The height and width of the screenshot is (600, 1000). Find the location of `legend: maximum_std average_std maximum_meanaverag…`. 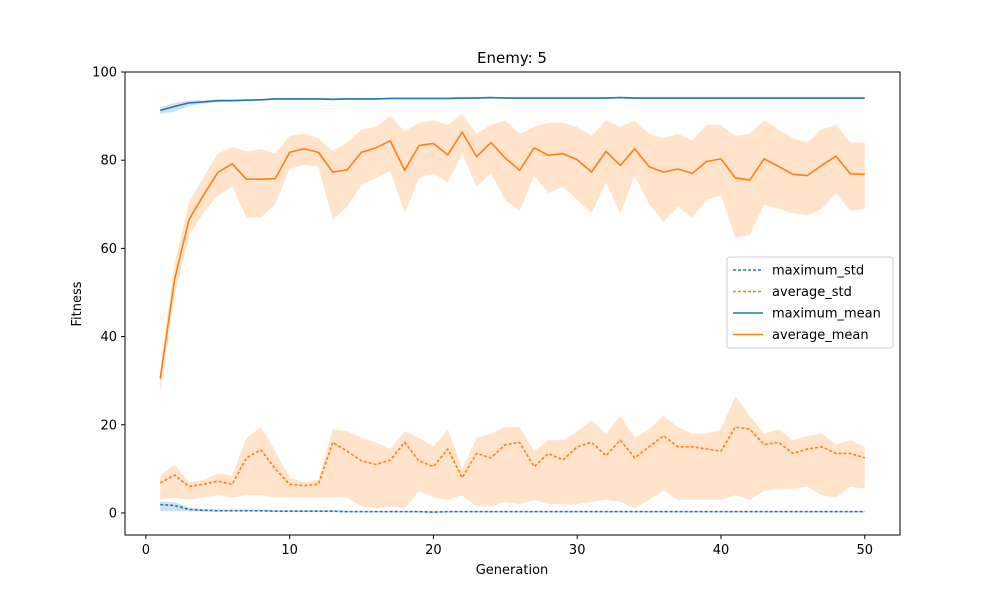

legend: maximum_std average_std maximum_meanaverag… is located at coordinates (810, 302).